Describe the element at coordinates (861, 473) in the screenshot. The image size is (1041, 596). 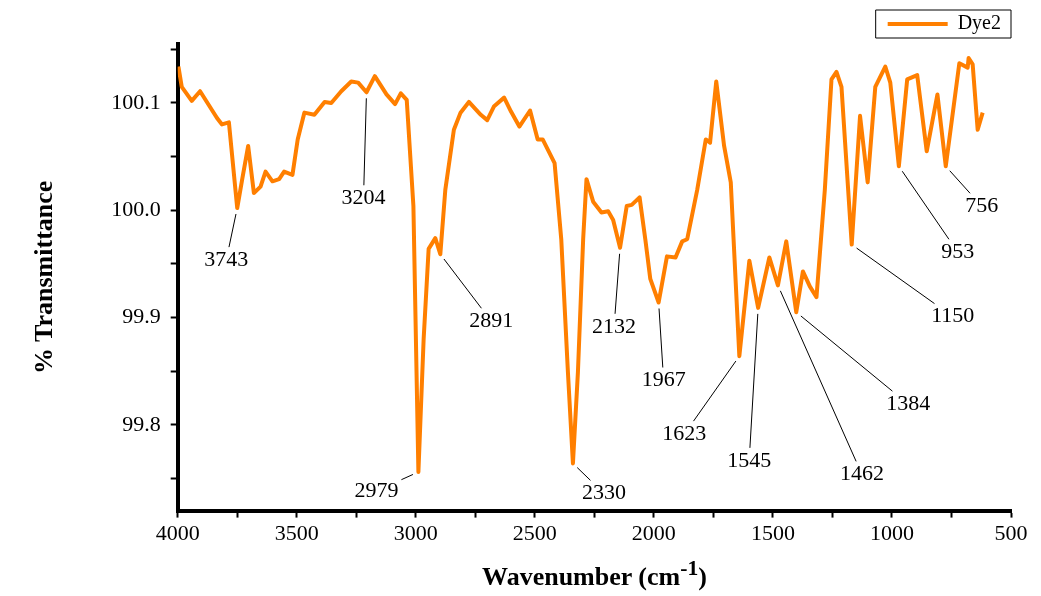
I see `annotation: 1462` at that location.